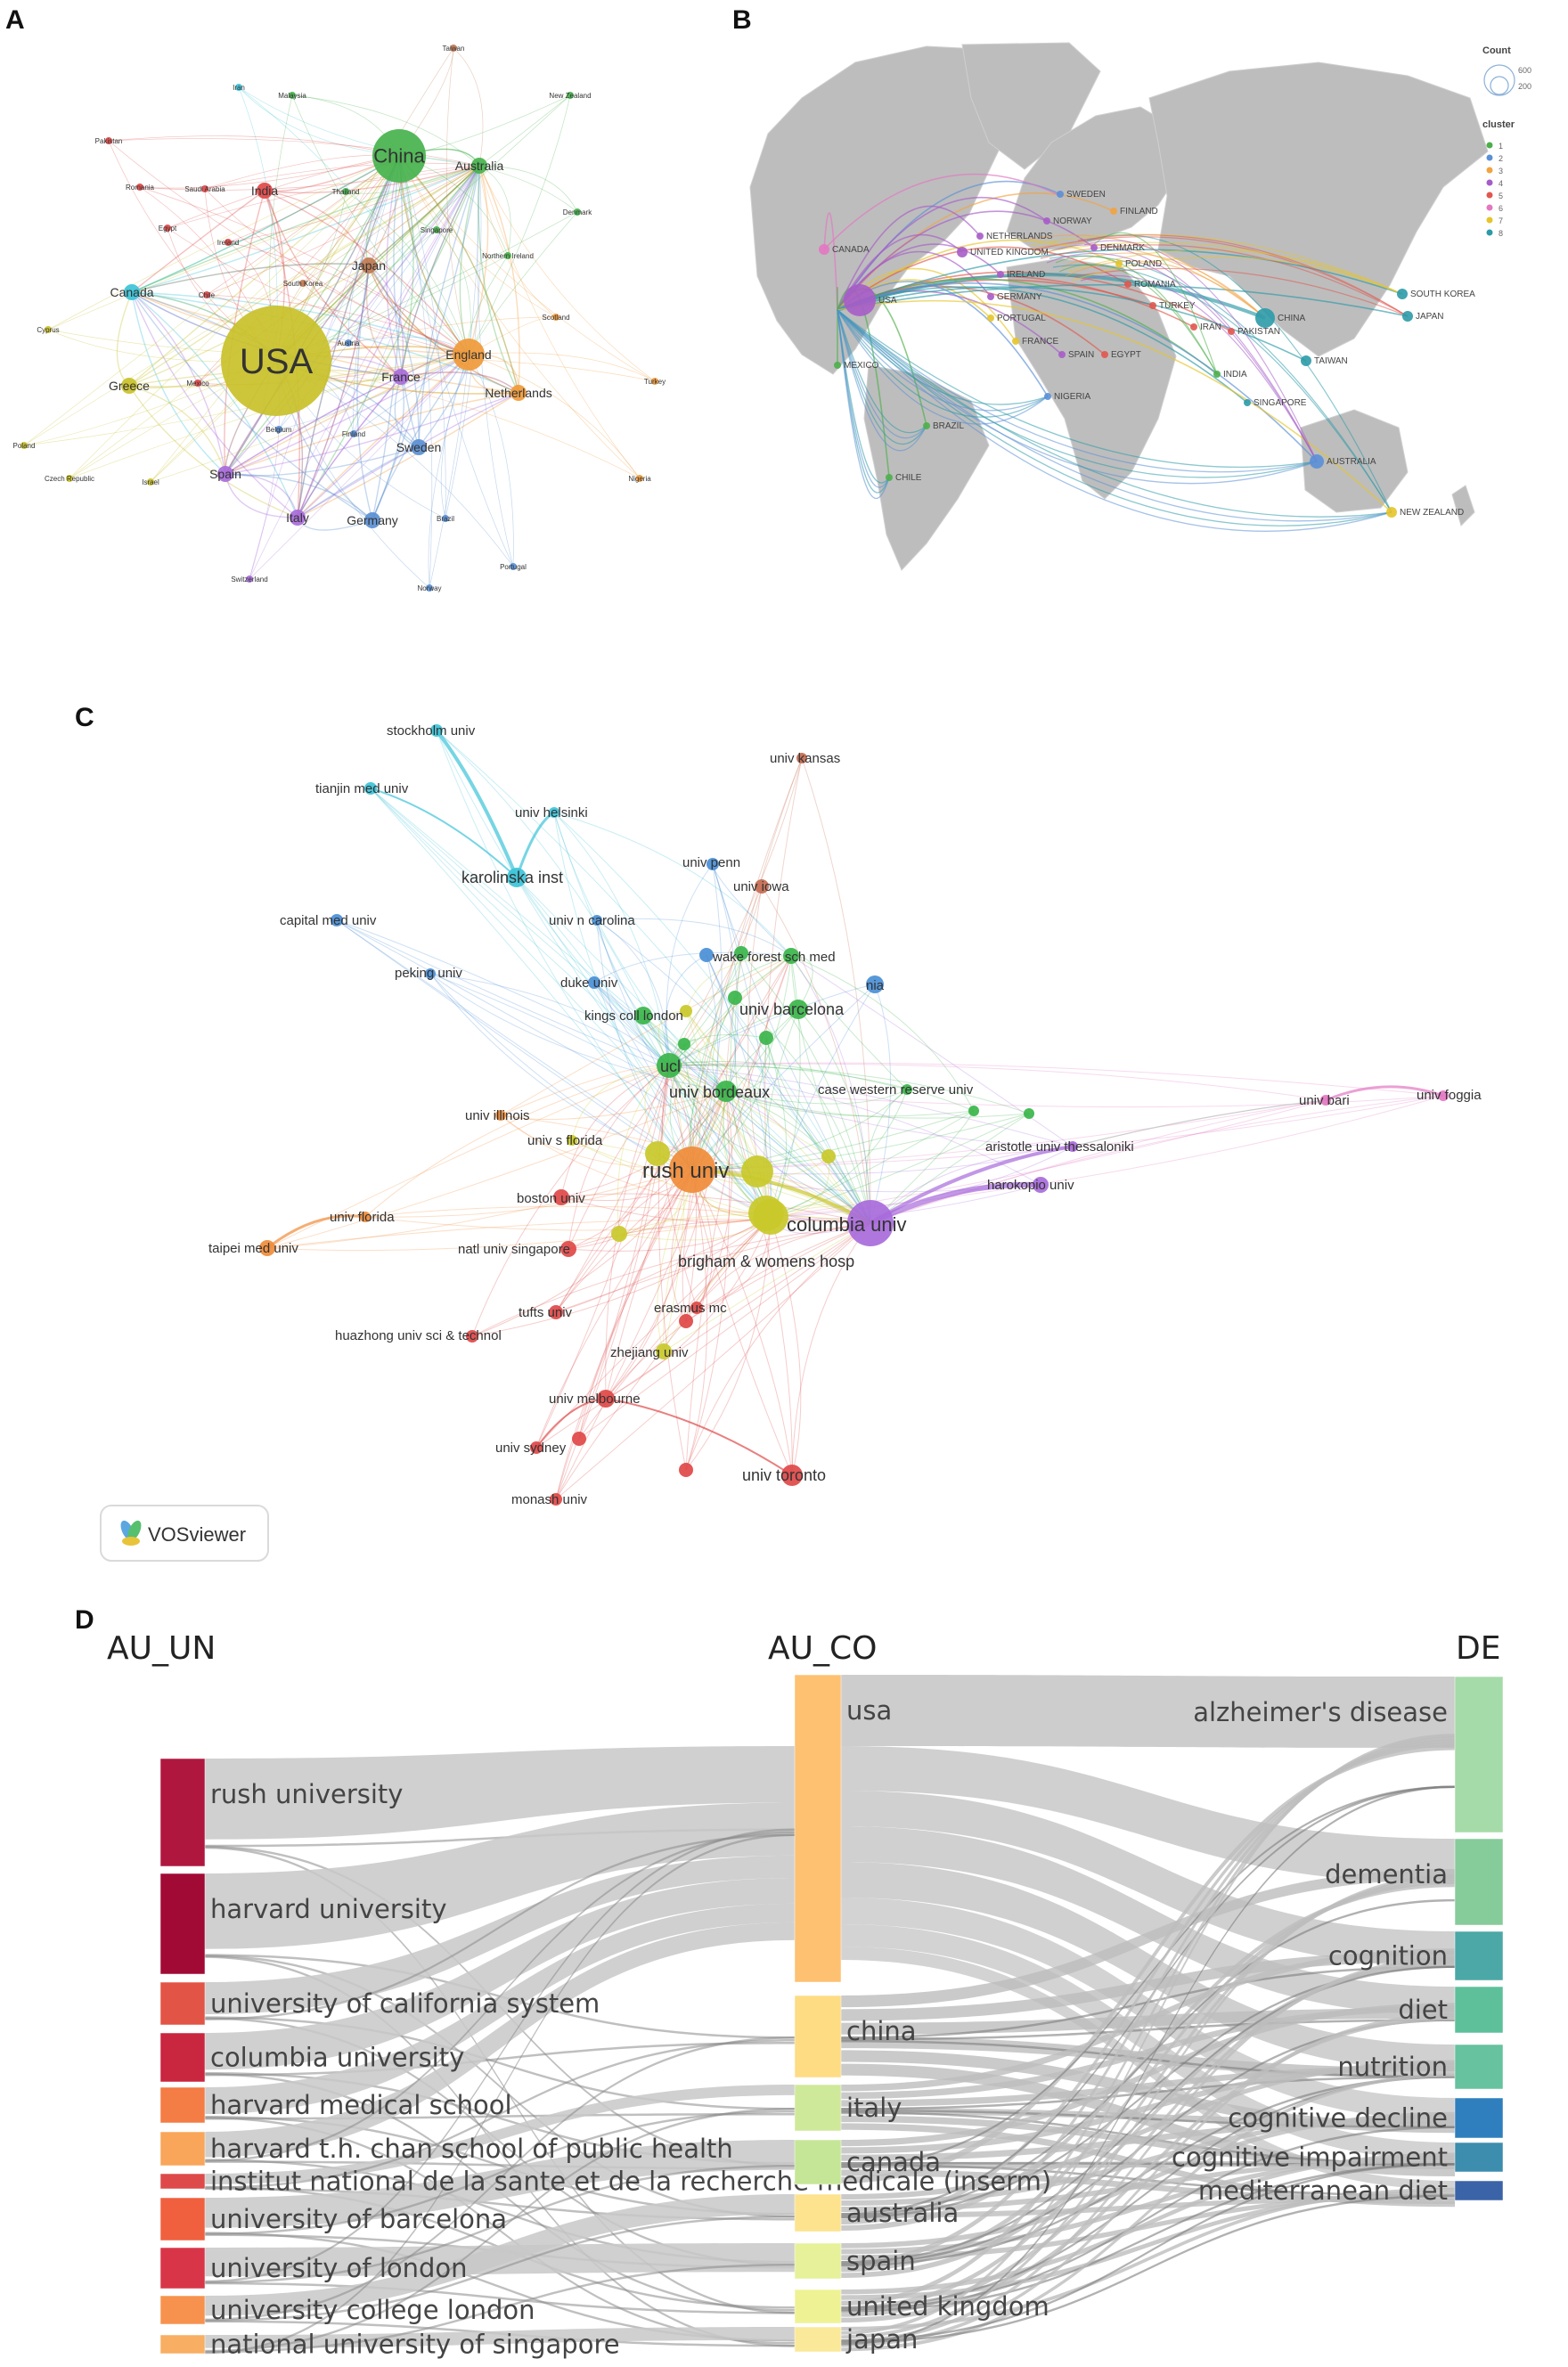 The image size is (1568, 2367). I want to click on country-node-austria: Austria, so click(349, 343).